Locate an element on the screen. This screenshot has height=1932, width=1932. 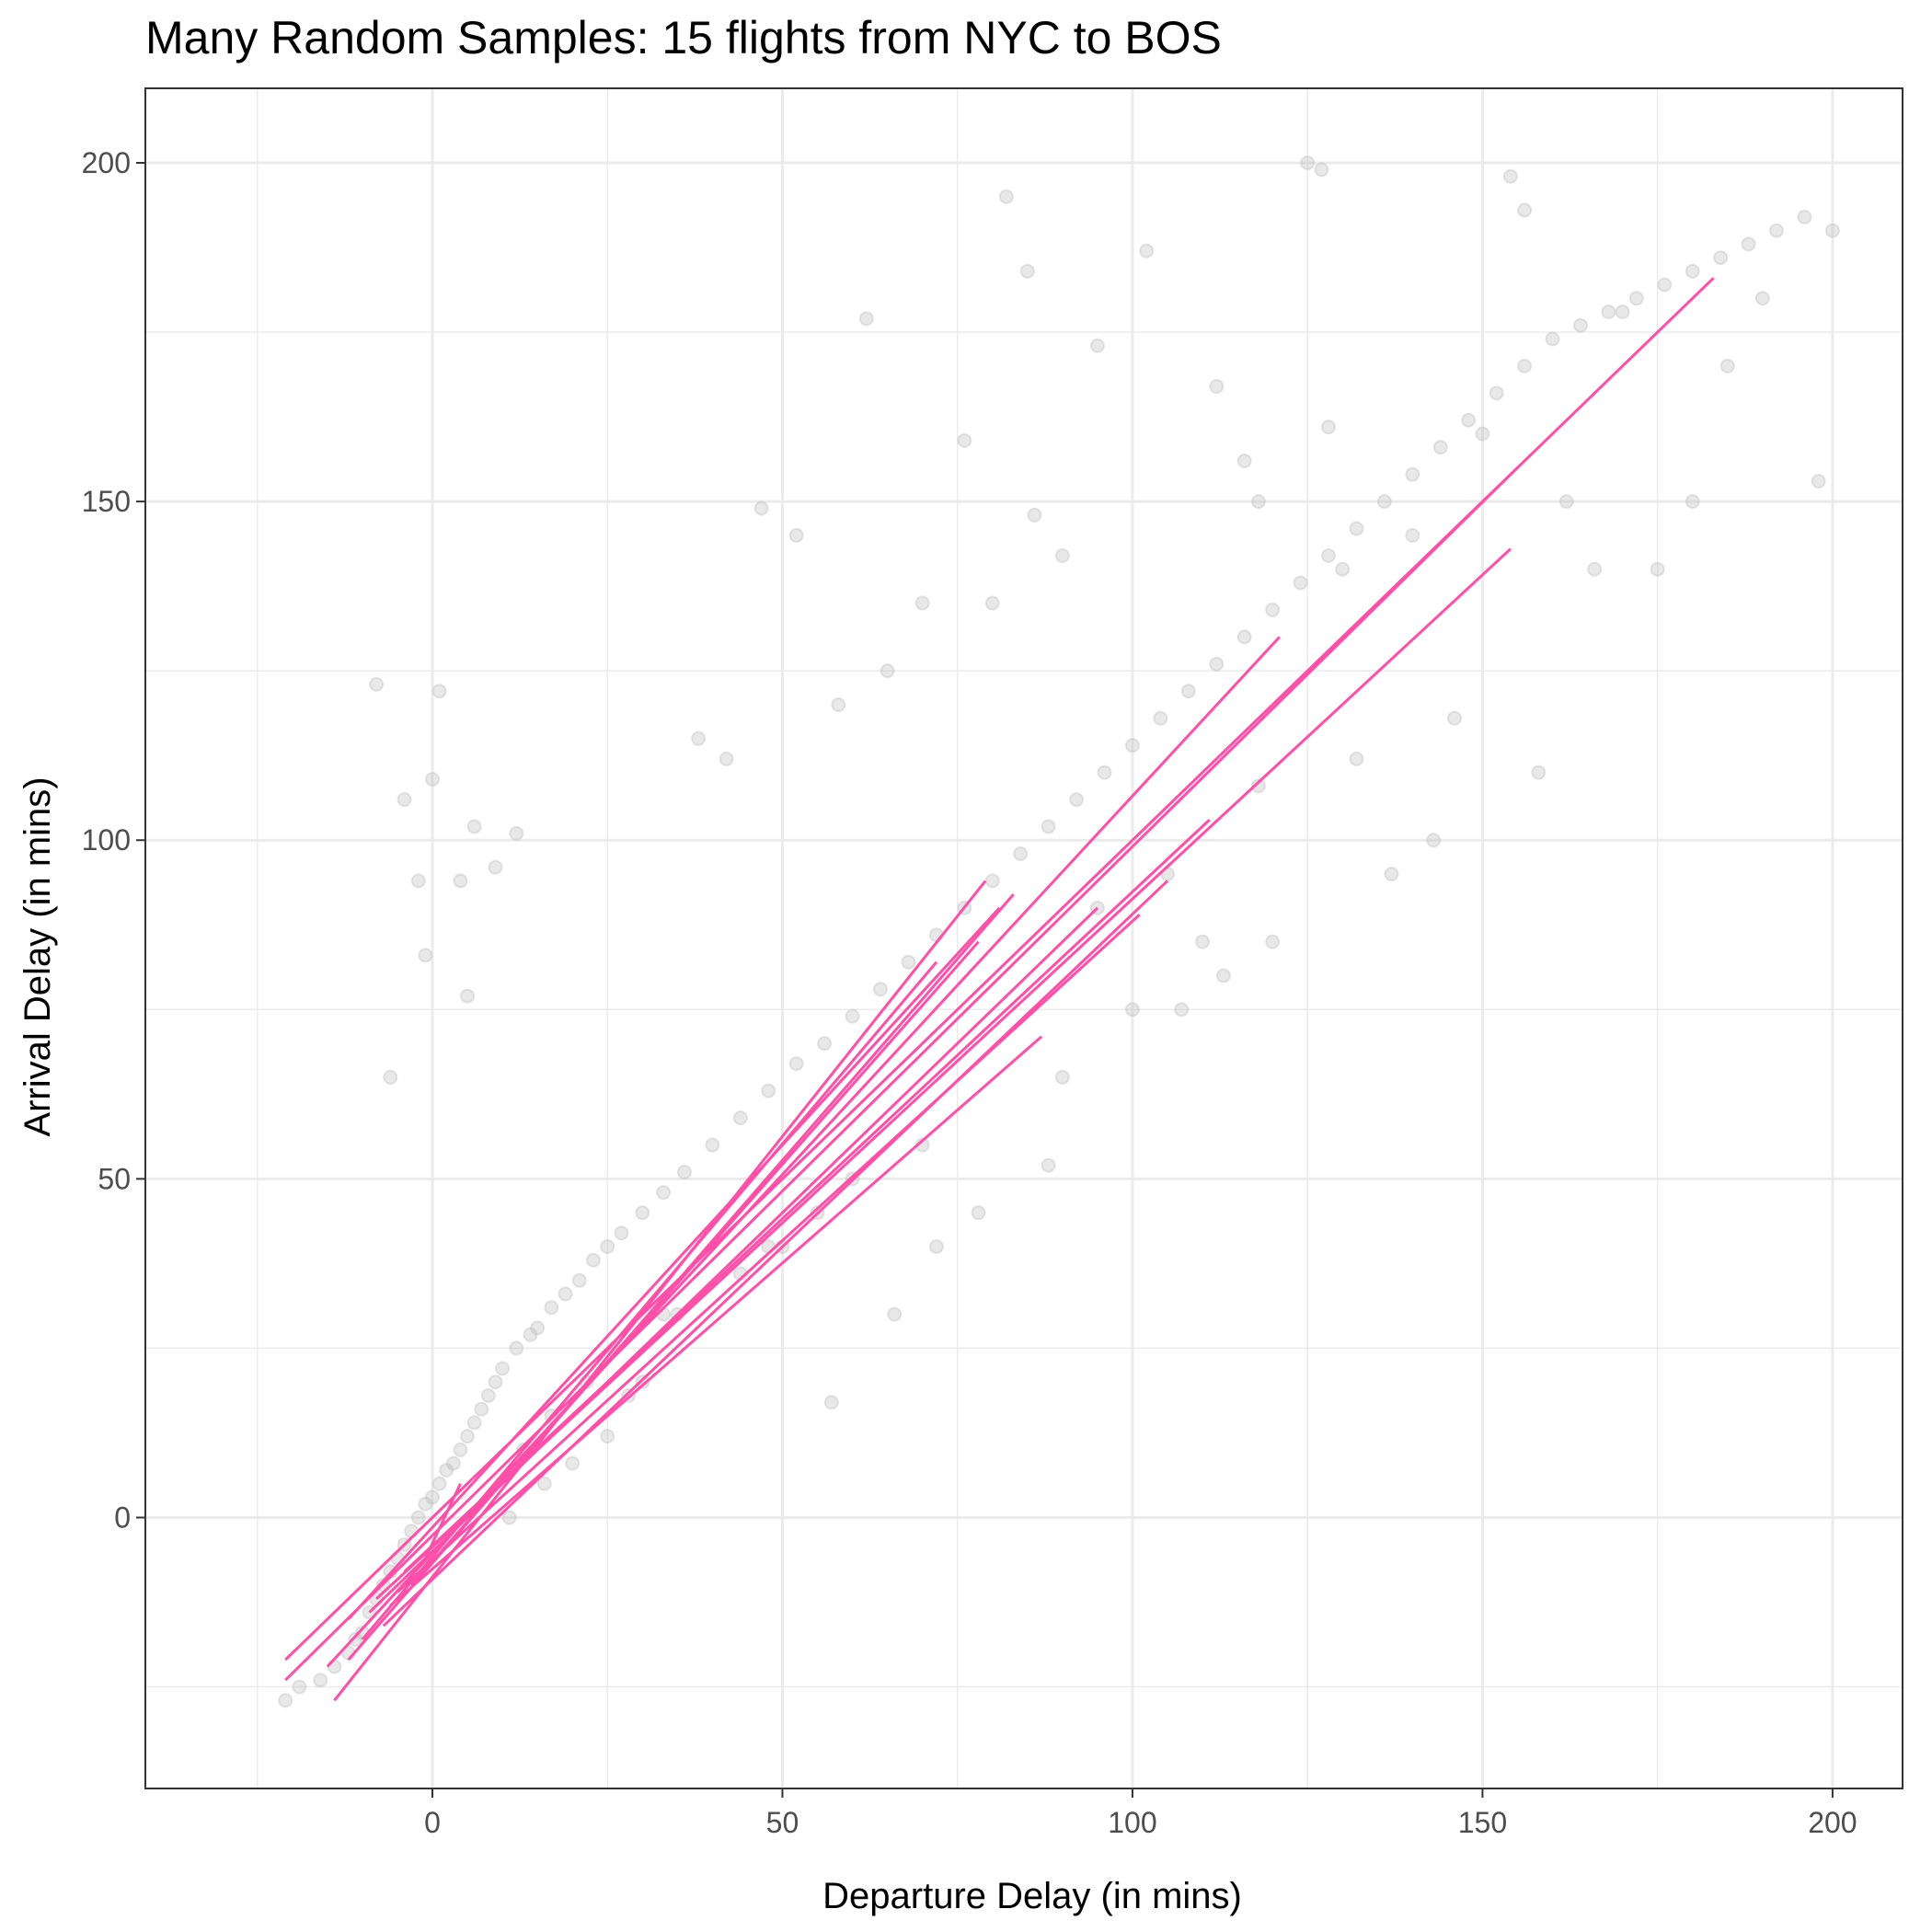
y-tick-label: 200 is located at coordinates (106, 162).